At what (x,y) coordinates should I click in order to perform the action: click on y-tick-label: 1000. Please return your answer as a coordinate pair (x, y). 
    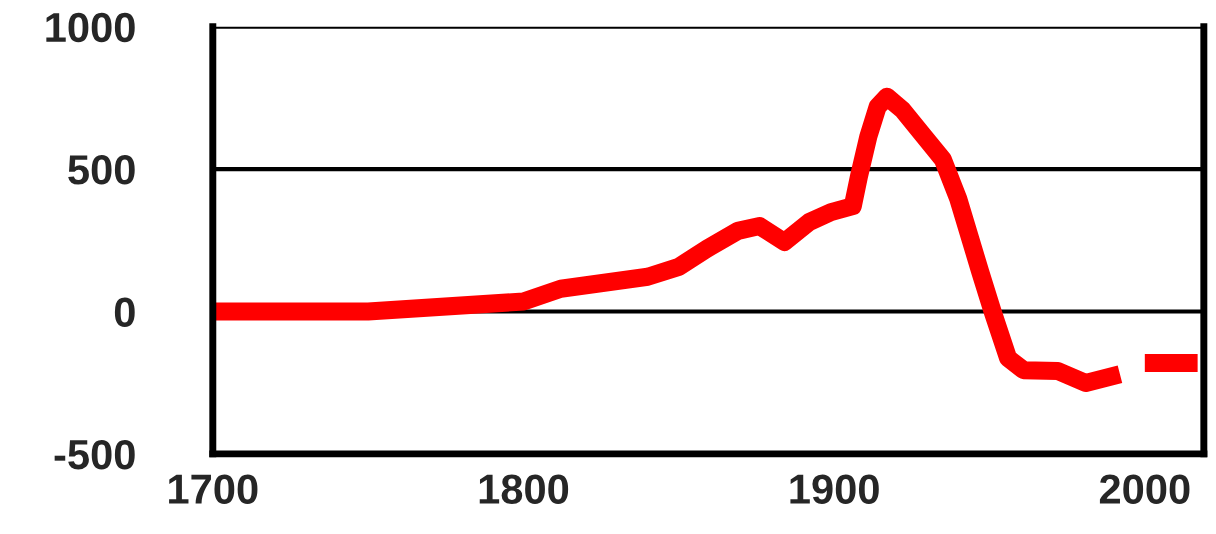
    Looking at the image, I should click on (90, 27).